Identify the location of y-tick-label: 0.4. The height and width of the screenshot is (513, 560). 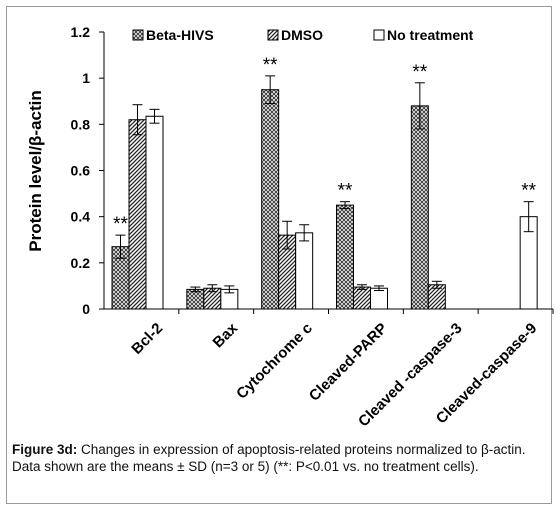
(81, 217).